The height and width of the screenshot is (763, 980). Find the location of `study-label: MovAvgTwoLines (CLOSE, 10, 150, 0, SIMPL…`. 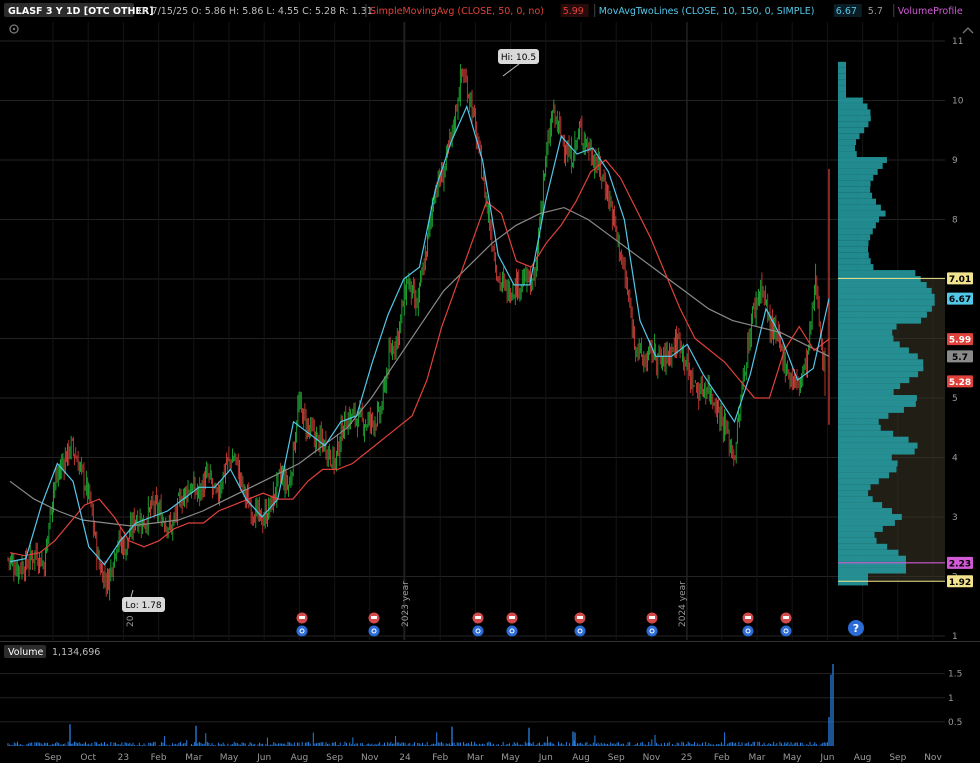

study-label: MovAvgTwoLines (CLOSE, 10, 150, 0, SIMPL… is located at coordinates (707, 11).